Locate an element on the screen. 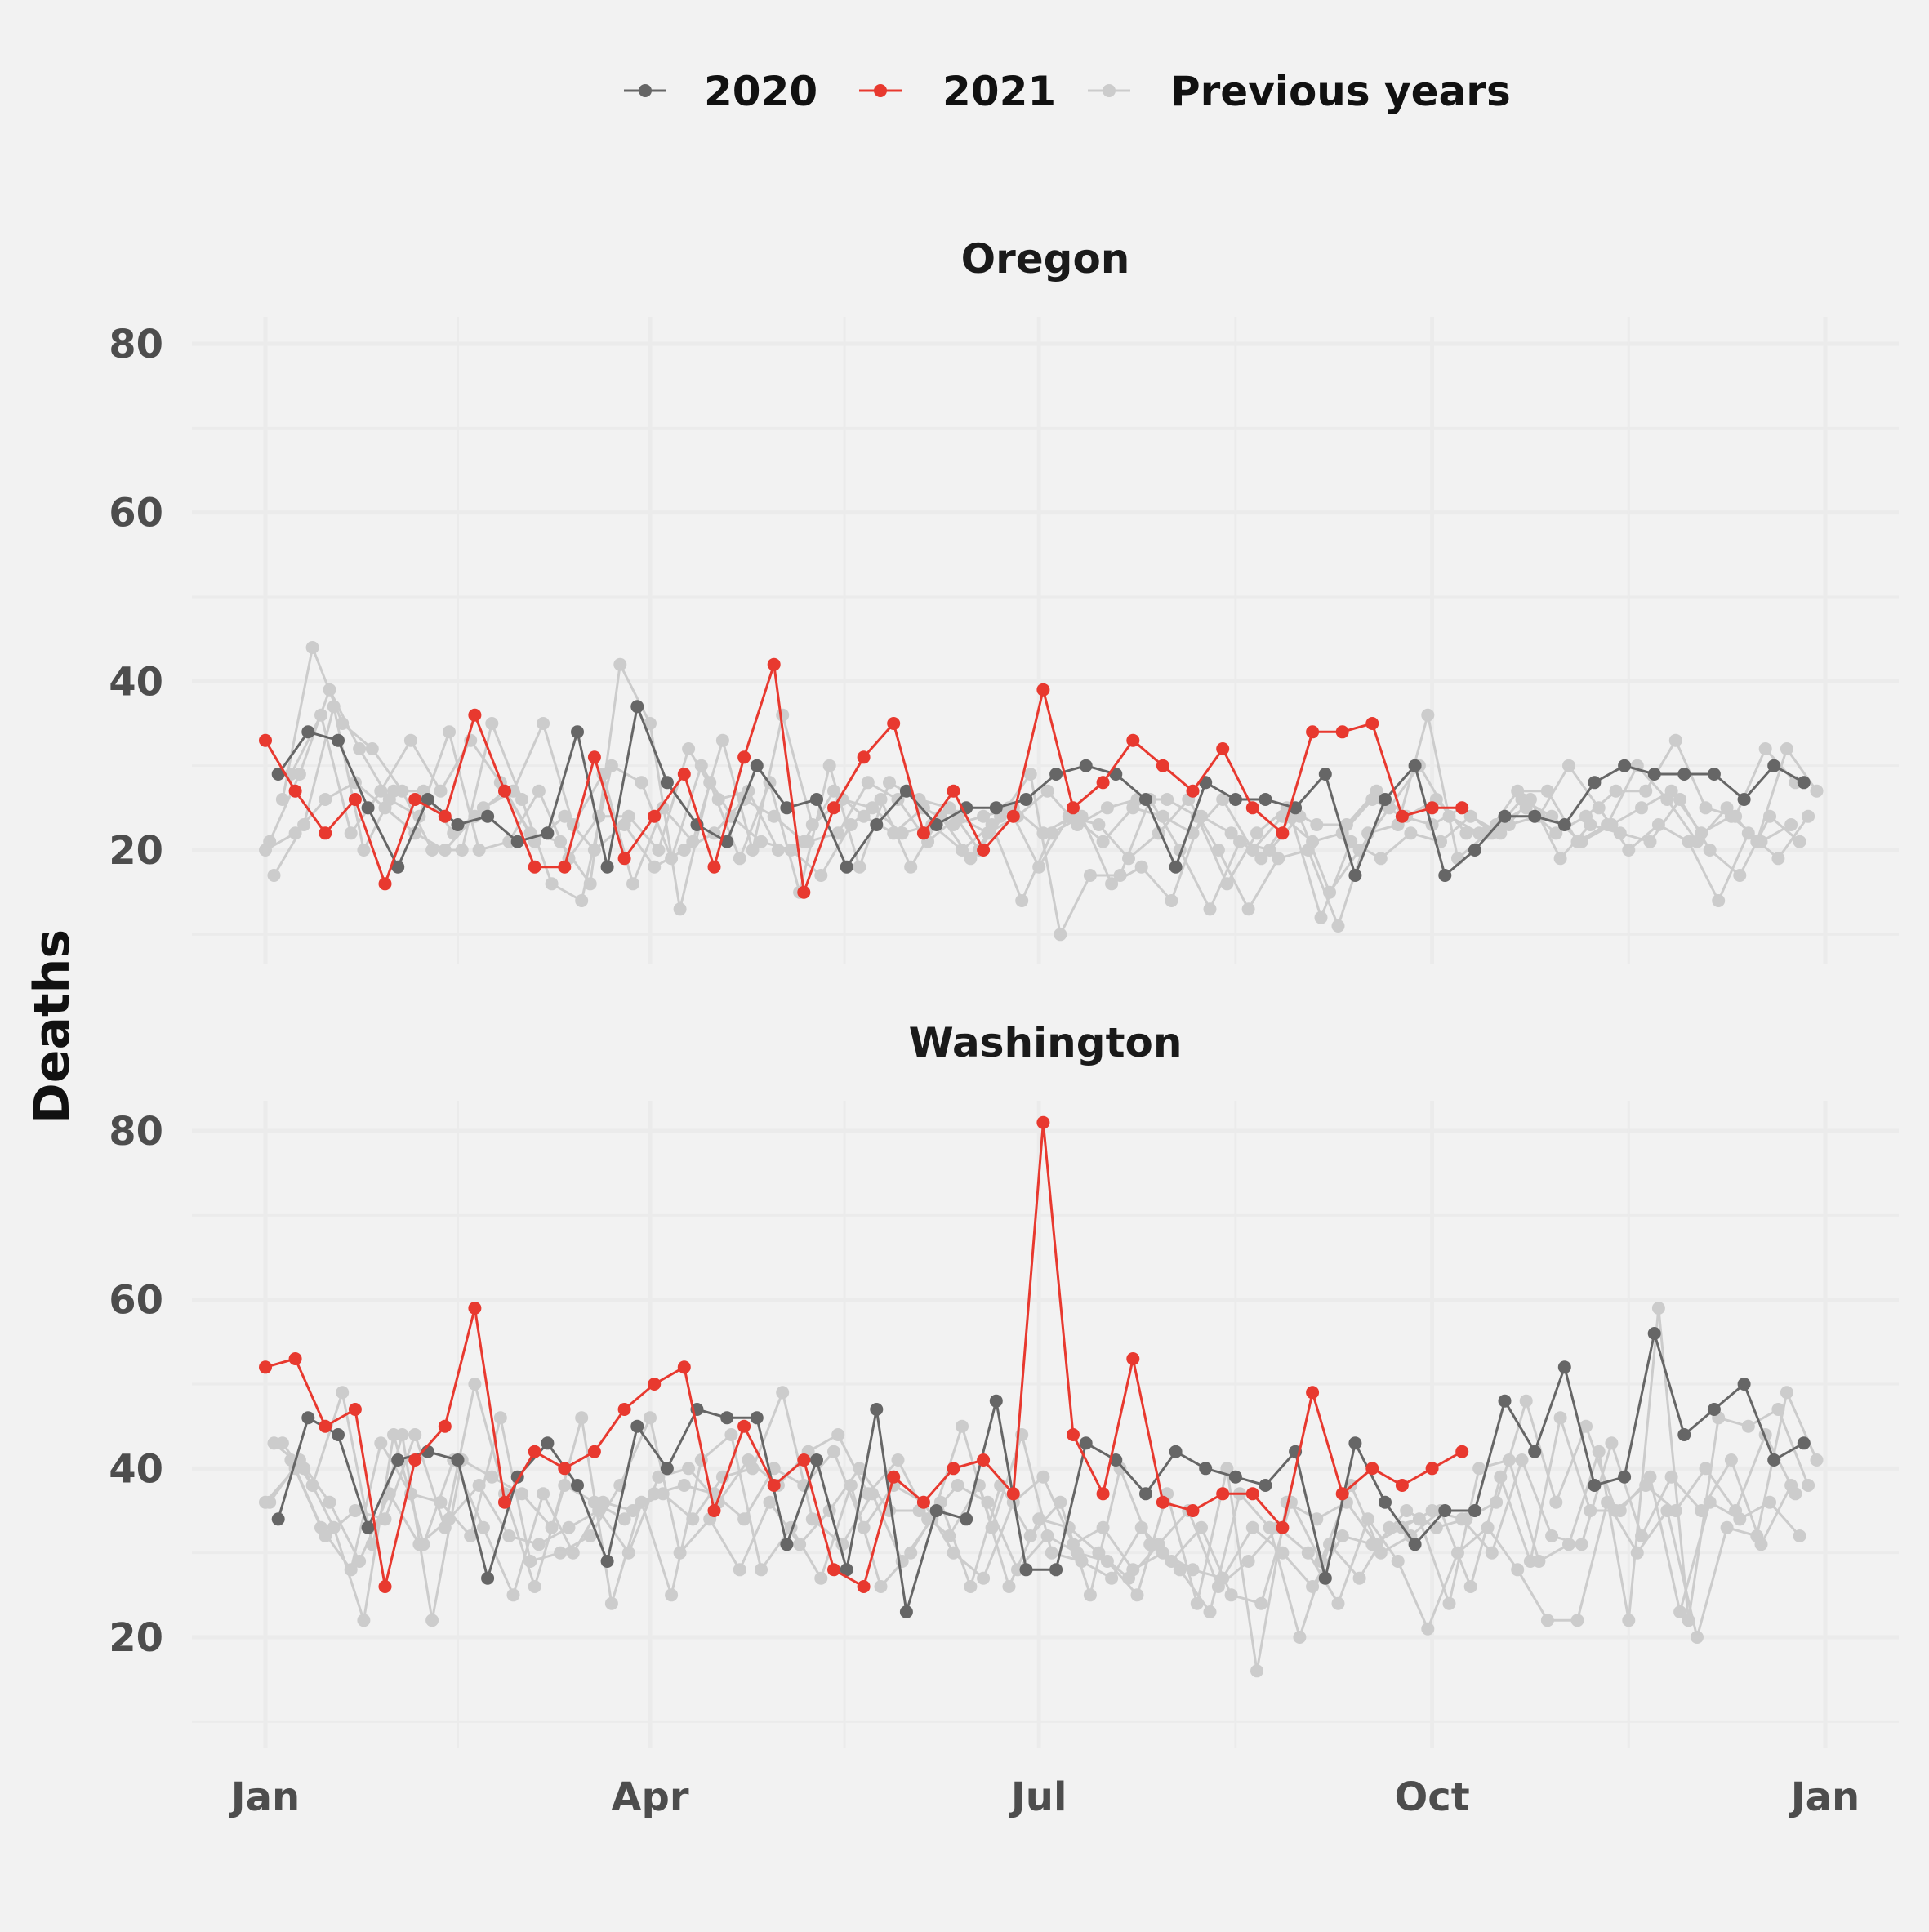 Image resolution: width=1929 pixels, height=1932 pixels. legend-label-2021: 2021 is located at coordinates (999, 91).